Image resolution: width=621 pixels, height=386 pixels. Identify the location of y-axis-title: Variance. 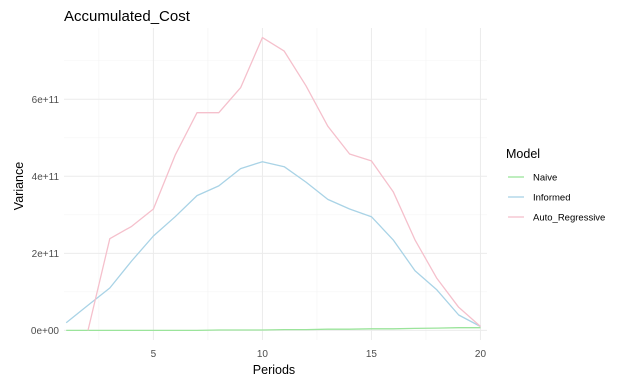
(19, 186).